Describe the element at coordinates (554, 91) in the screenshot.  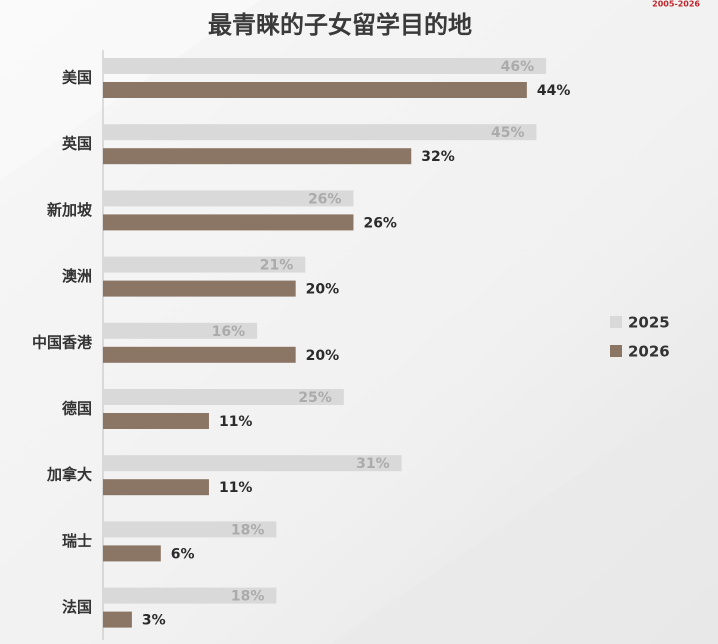
I see `value-label: 44%` at that location.